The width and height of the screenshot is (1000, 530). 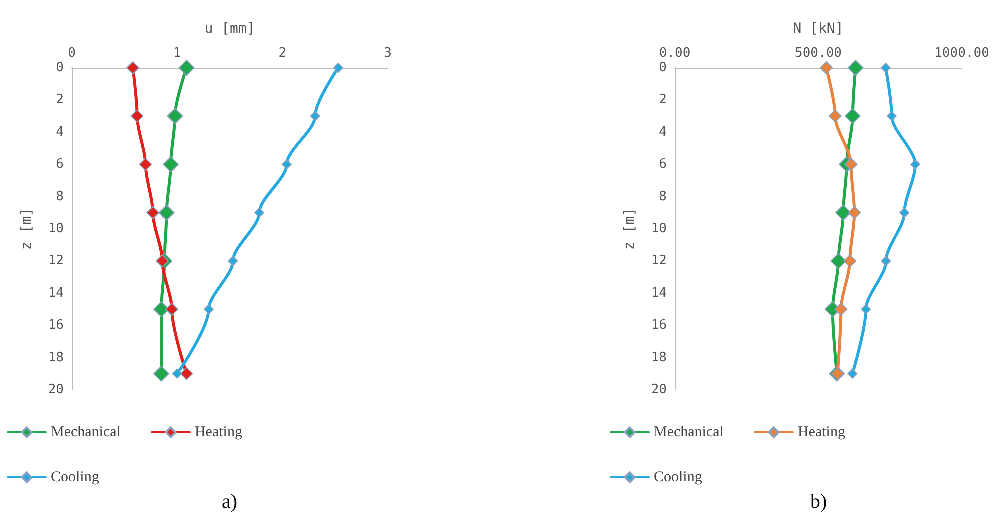 What do you see at coordinates (962, 53) in the screenshot?
I see `x-tick-label: 1000.00` at bounding box center [962, 53].